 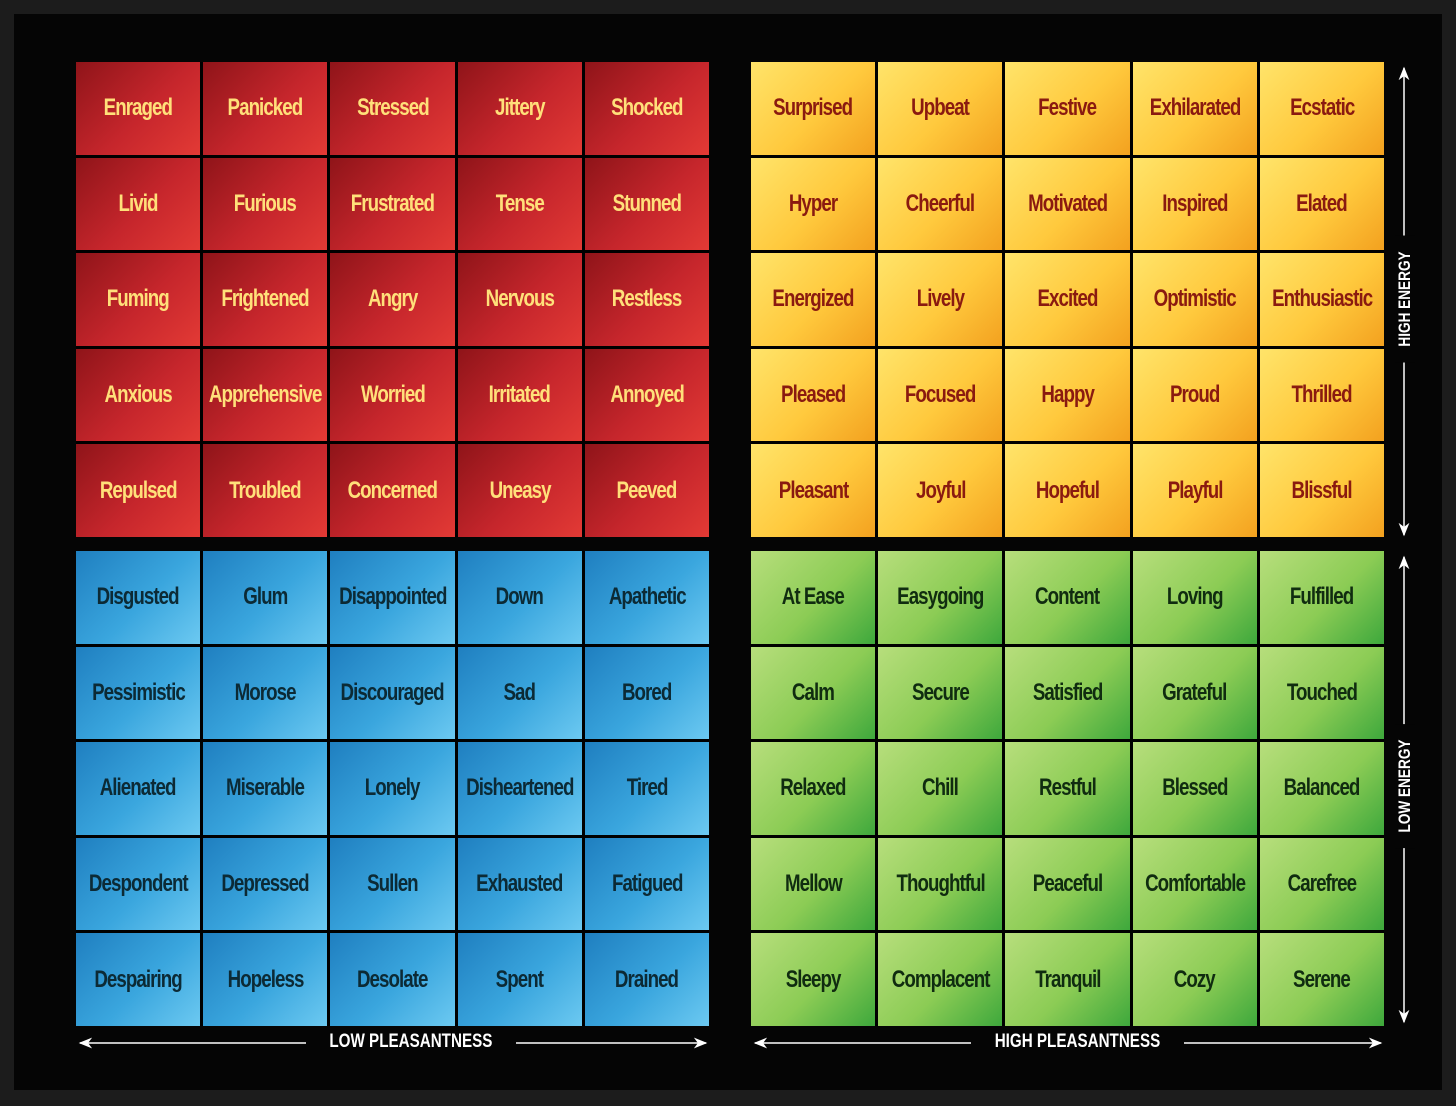 I want to click on emotion-cell-yellow: Hyper, so click(x=813, y=204).